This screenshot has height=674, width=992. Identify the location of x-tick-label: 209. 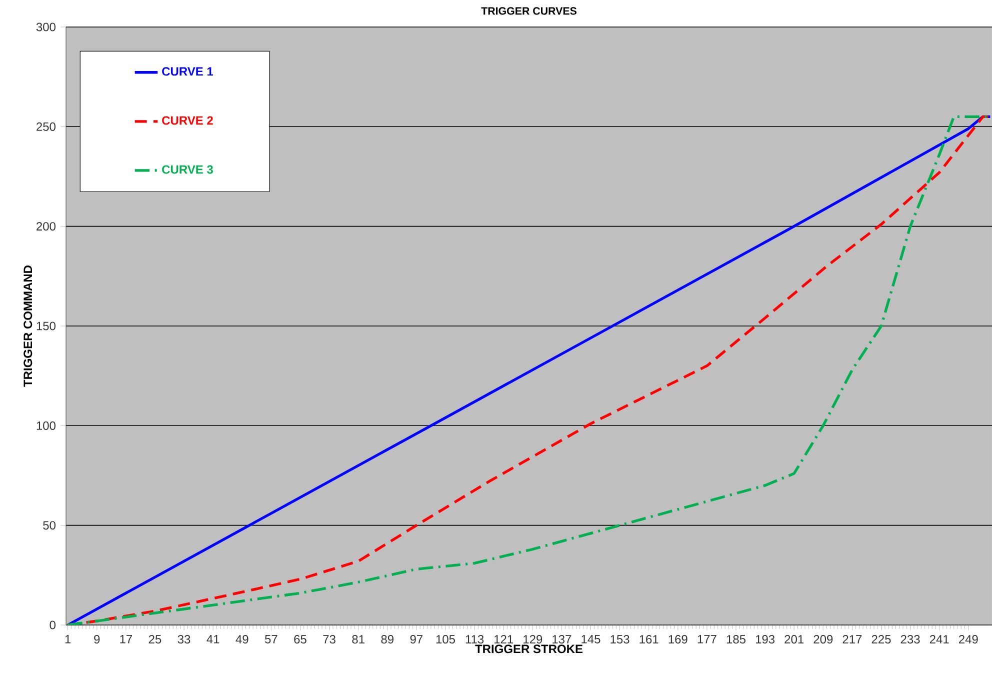
(823, 639).